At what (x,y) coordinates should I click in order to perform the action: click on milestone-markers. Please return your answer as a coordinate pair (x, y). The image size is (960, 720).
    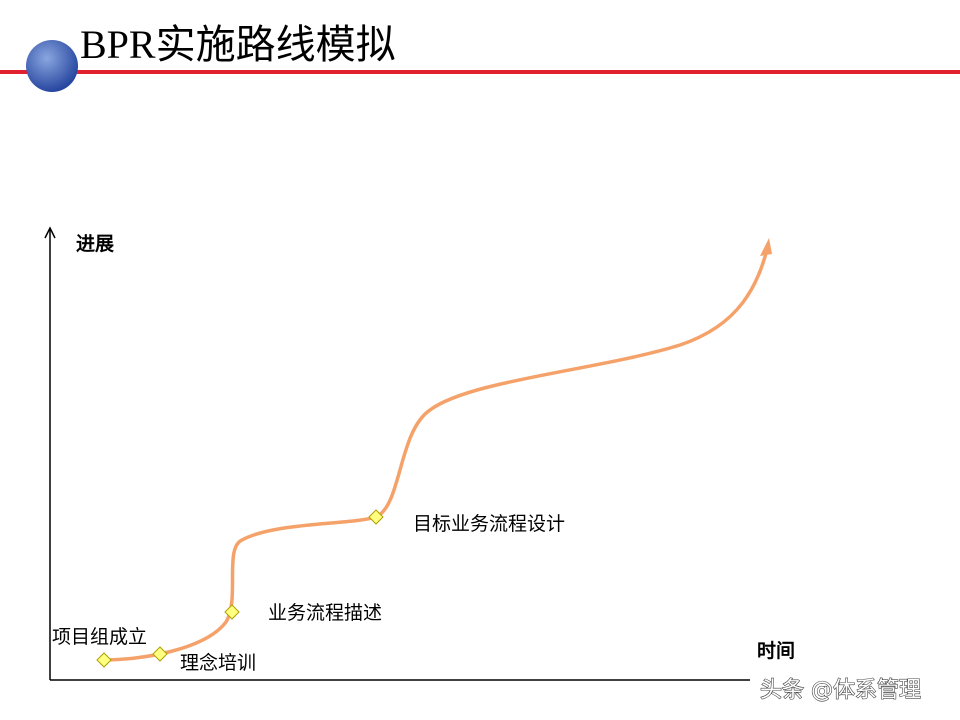
    Looking at the image, I should click on (240, 588).